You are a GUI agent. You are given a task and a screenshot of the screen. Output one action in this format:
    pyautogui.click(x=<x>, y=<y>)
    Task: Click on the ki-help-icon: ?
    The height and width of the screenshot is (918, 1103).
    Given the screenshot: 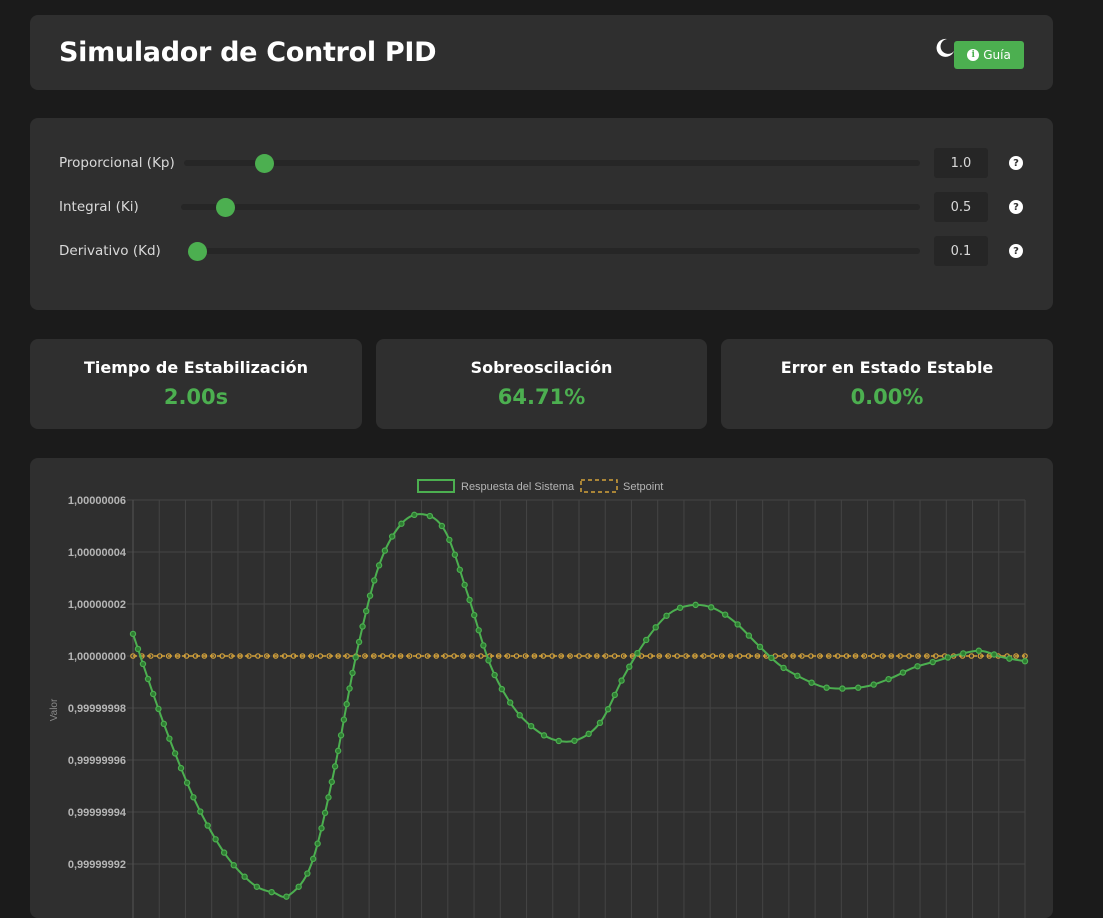 What is the action you would take?
    pyautogui.click(x=1016, y=207)
    